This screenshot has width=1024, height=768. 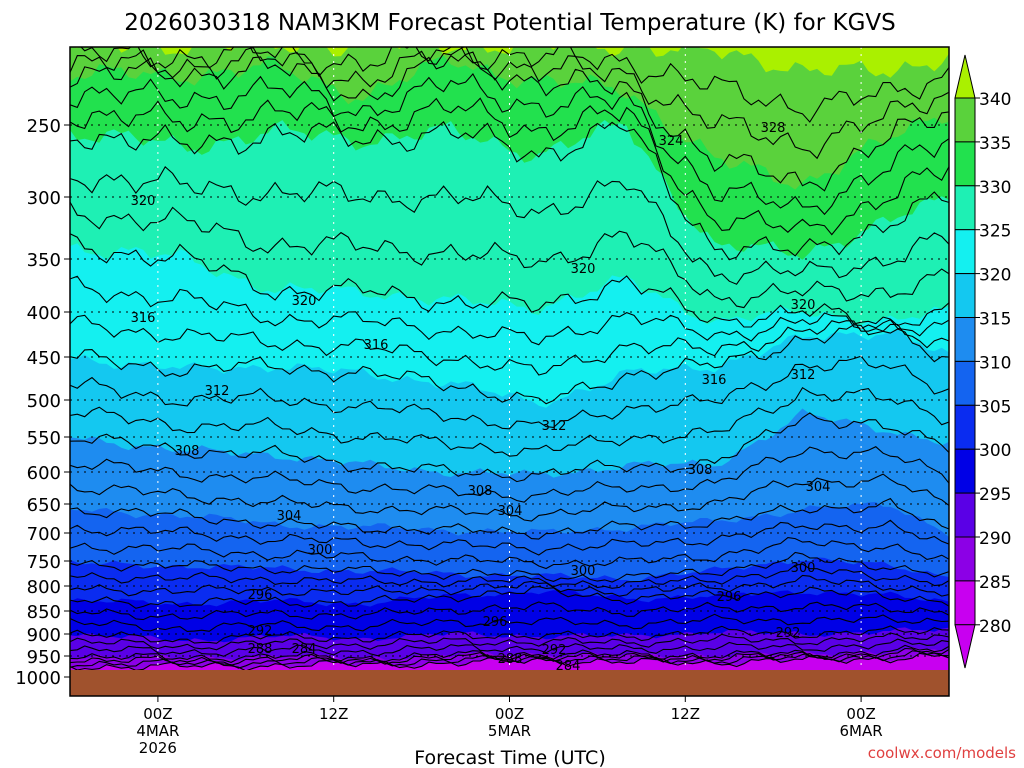 I want to click on colorbar-arrow-top, so click(x=965, y=76).